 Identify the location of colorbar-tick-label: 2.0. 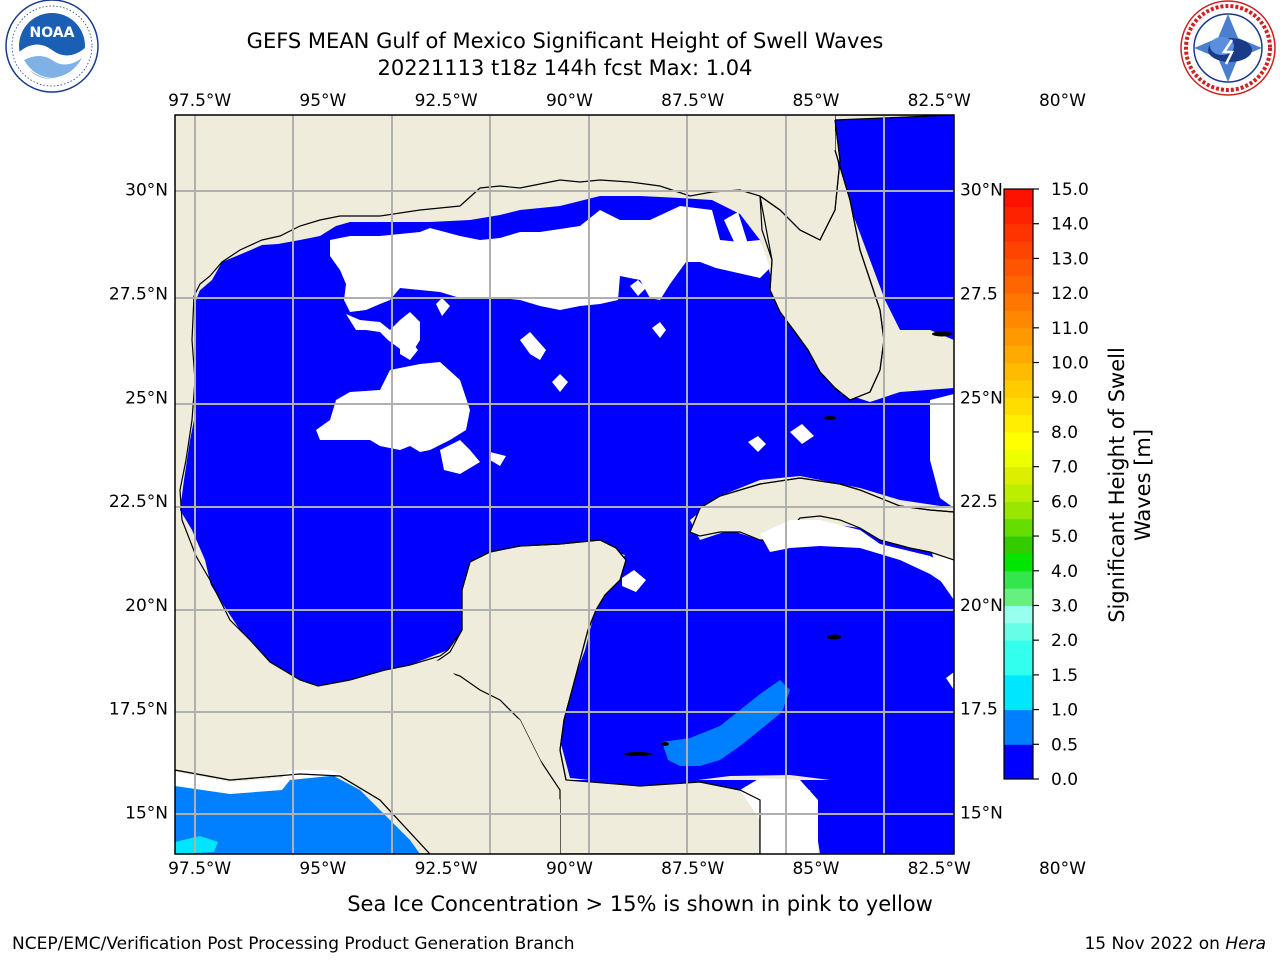
(1064, 641).